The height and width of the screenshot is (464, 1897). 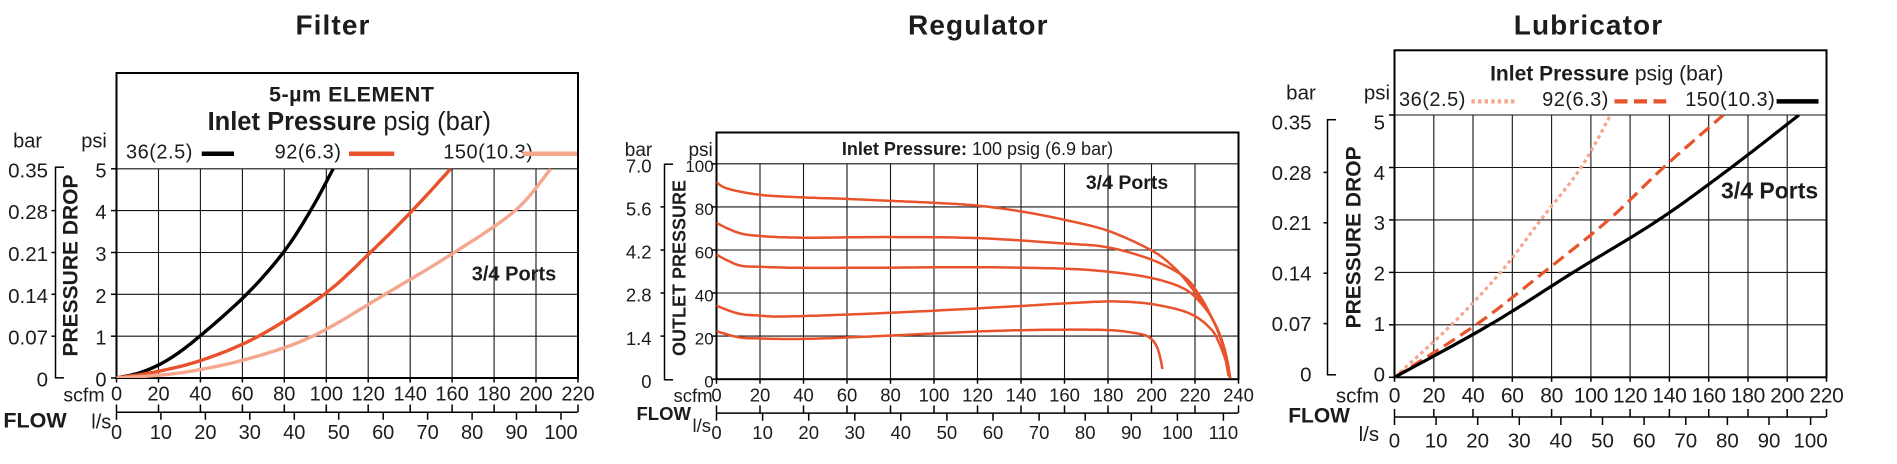 I want to click on svg-text: 0.28, so click(x=1292, y=173).